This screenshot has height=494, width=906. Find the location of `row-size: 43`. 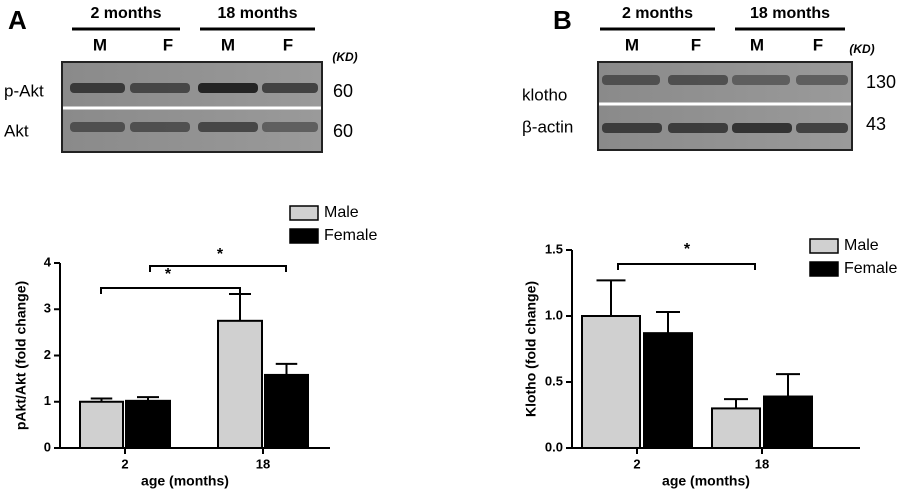

row-size: 43 is located at coordinates (876, 124).